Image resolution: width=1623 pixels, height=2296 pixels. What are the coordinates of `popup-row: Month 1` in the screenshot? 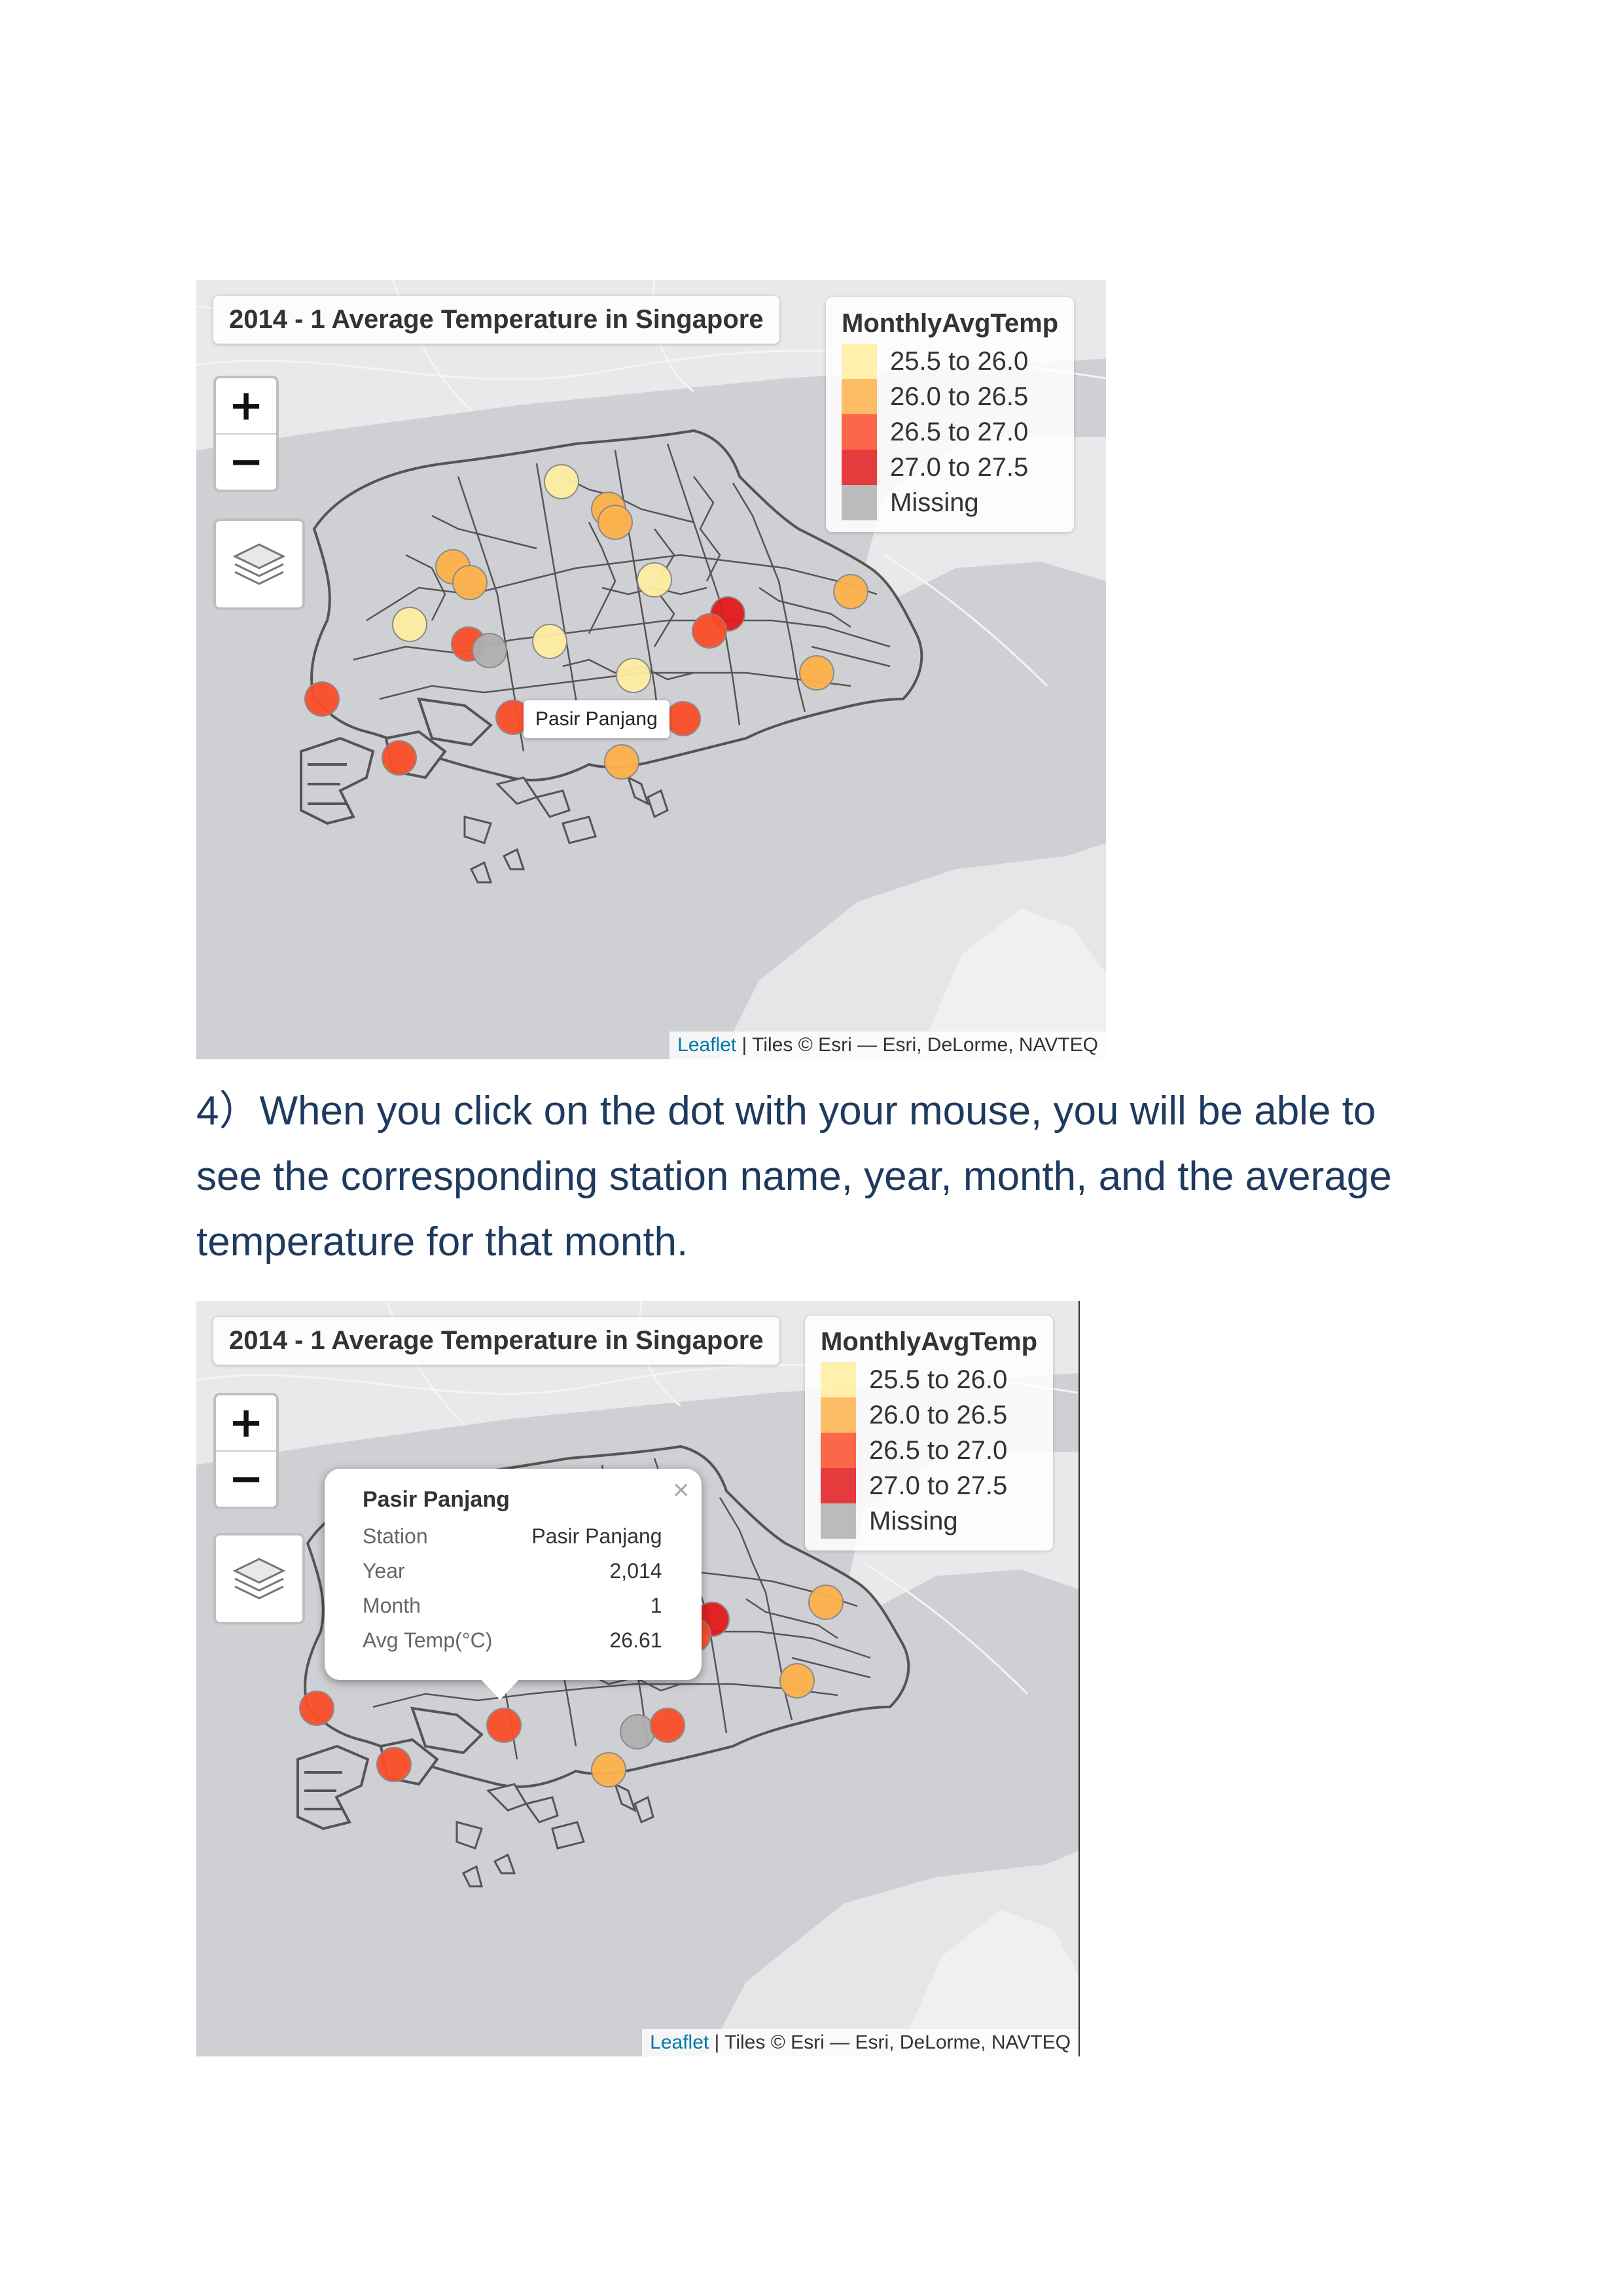 It's located at (512, 1605).